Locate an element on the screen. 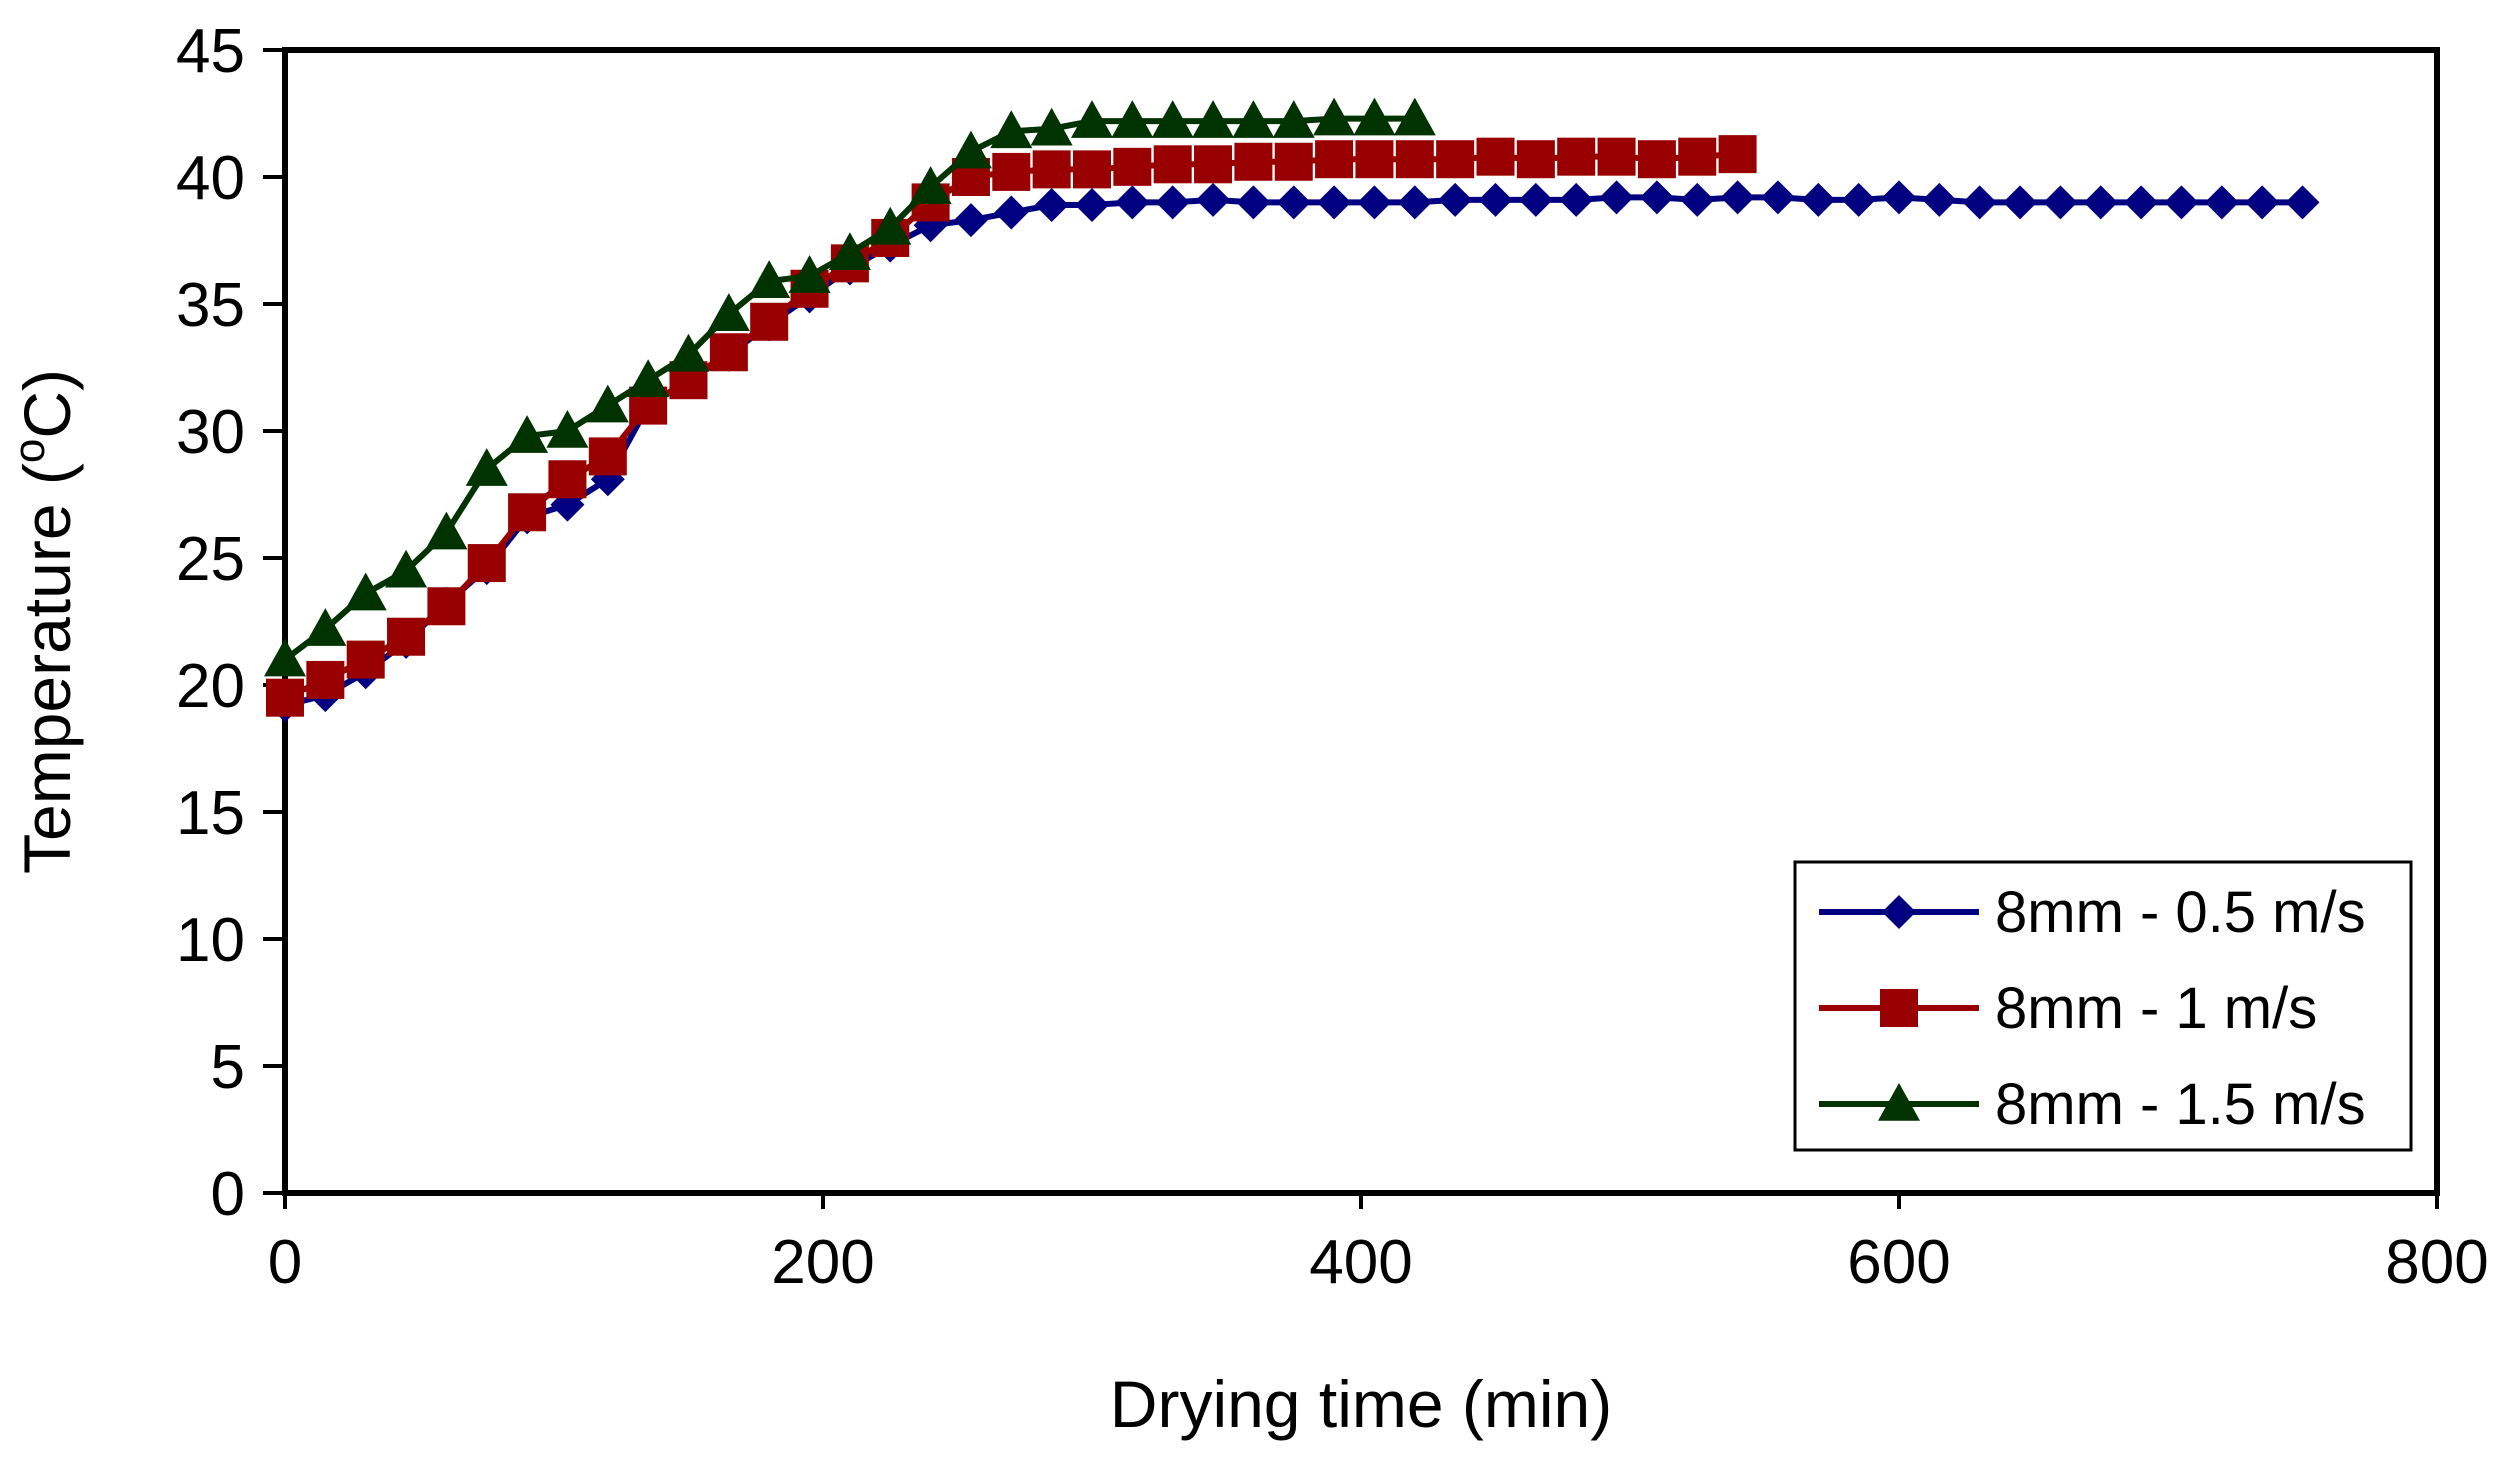 This screenshot has height=1460, width=2509. legend-item: 8mm - 0.5 m/s is located at coordinates (2092, 912).